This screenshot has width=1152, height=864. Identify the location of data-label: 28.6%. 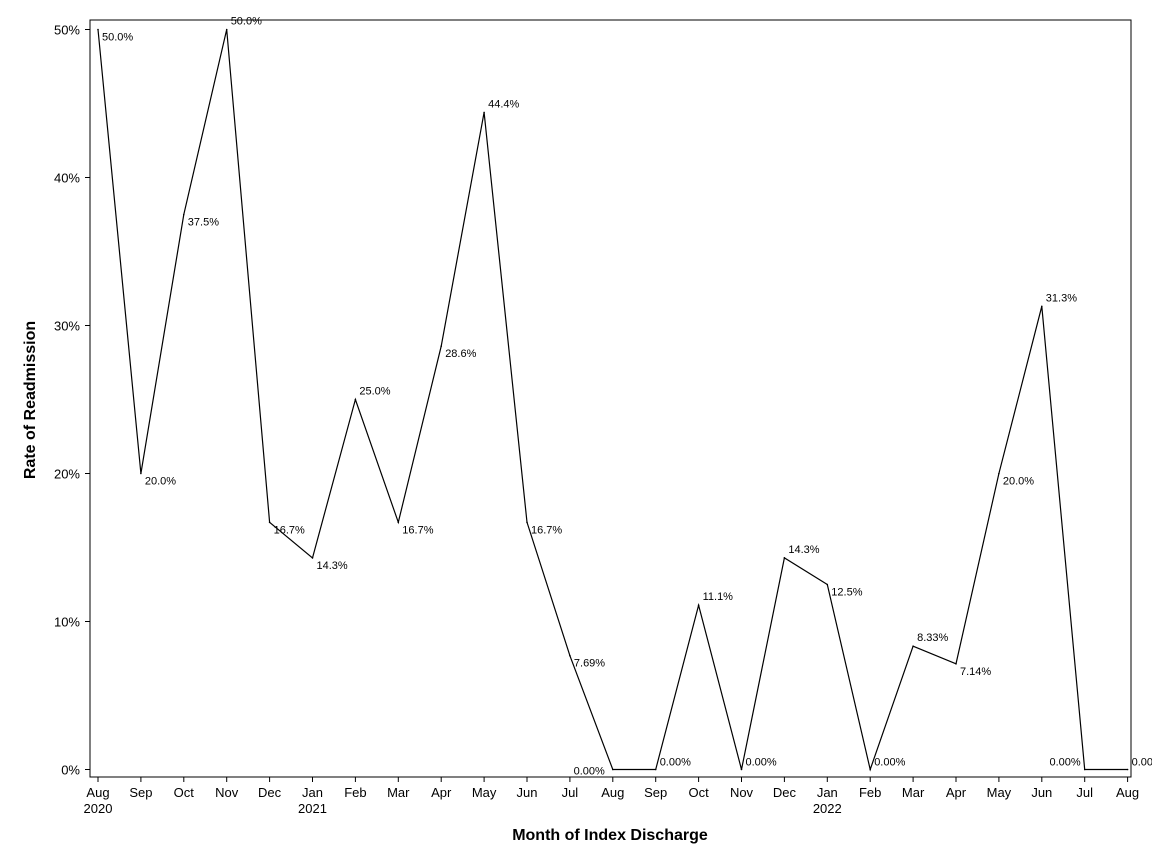
(460, 354).